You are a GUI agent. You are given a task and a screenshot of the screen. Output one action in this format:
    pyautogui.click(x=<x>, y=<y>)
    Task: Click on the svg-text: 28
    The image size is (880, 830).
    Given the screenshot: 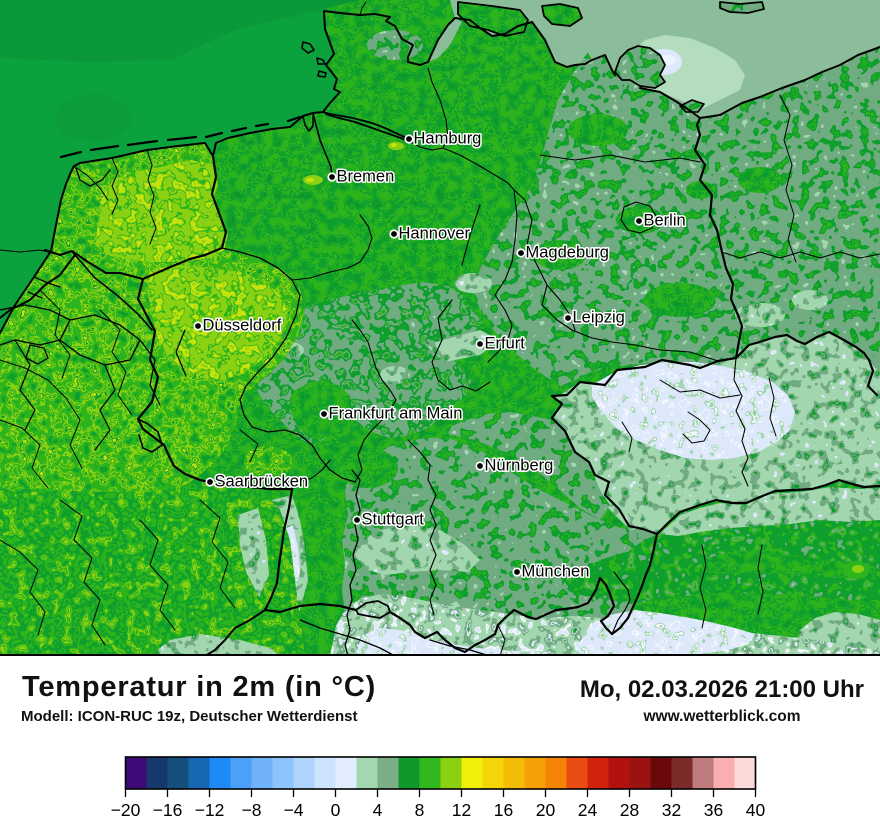 What is the action you would take?
    pyautogui.click(x=629, y=810)
    